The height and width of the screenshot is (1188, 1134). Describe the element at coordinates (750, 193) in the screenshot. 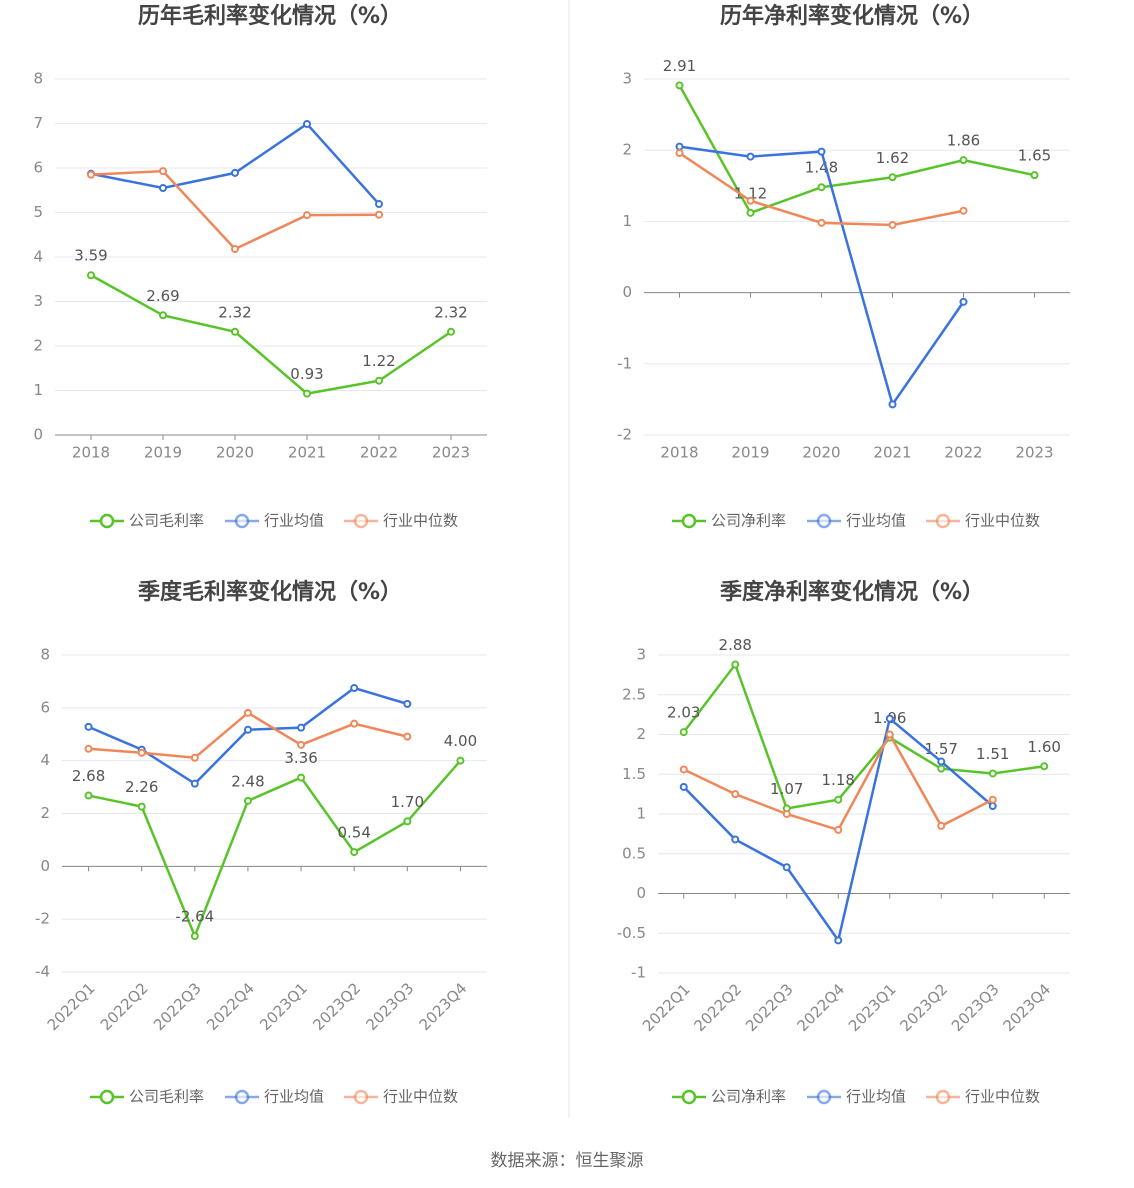

I see `data-label: 1.12` at that location.